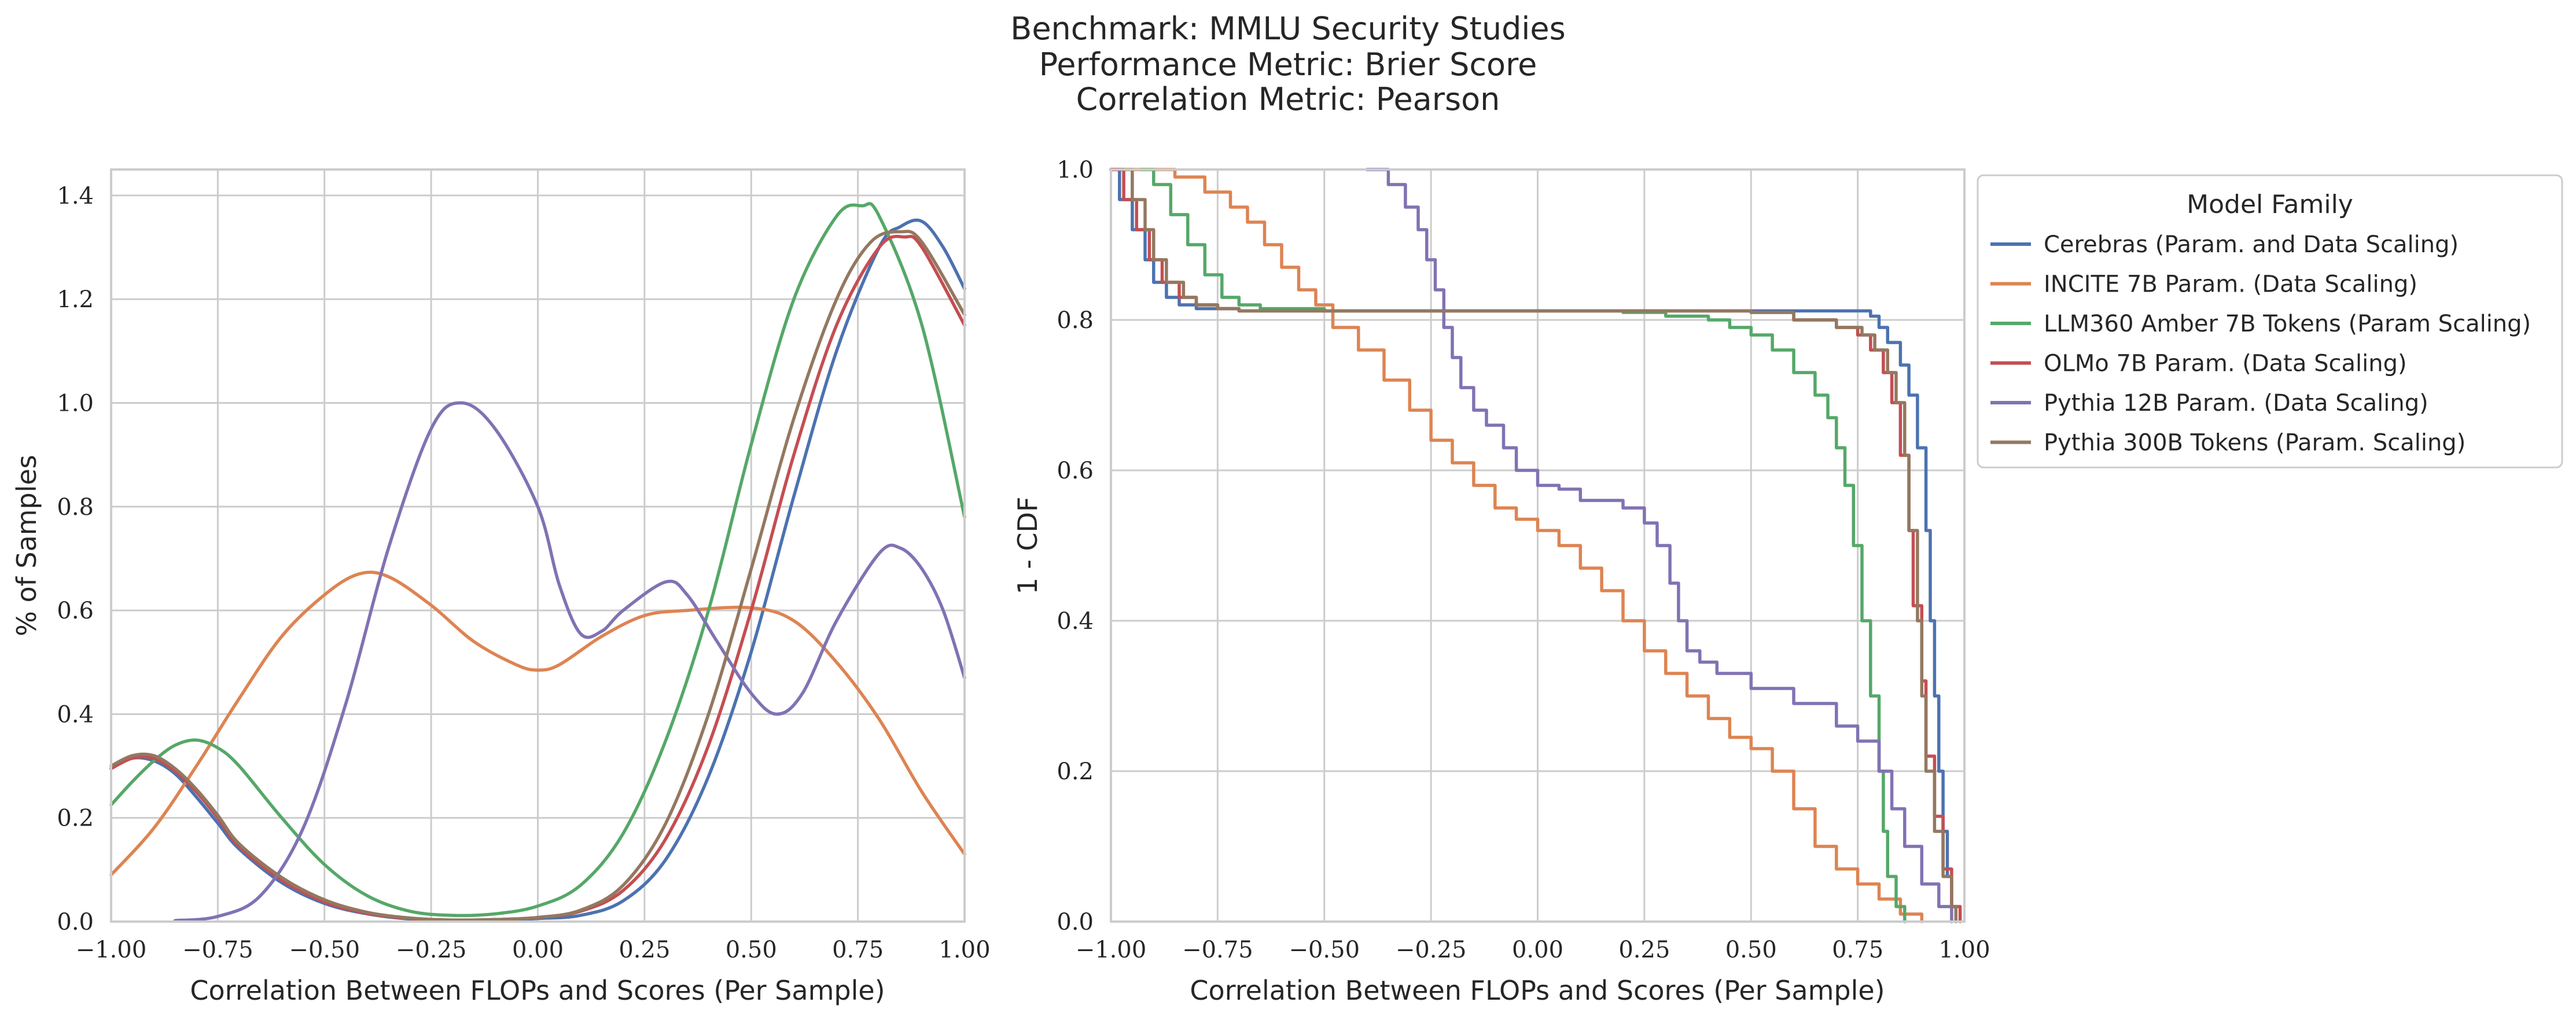 The image size is (2576, 1024). Describe the element at coordinates (75, 559) in the screenshot. I see `kde-y-tick-labels: 0.0 0.2 0.4 0.6 0.8 1.0 1.2 1.4` at that location.